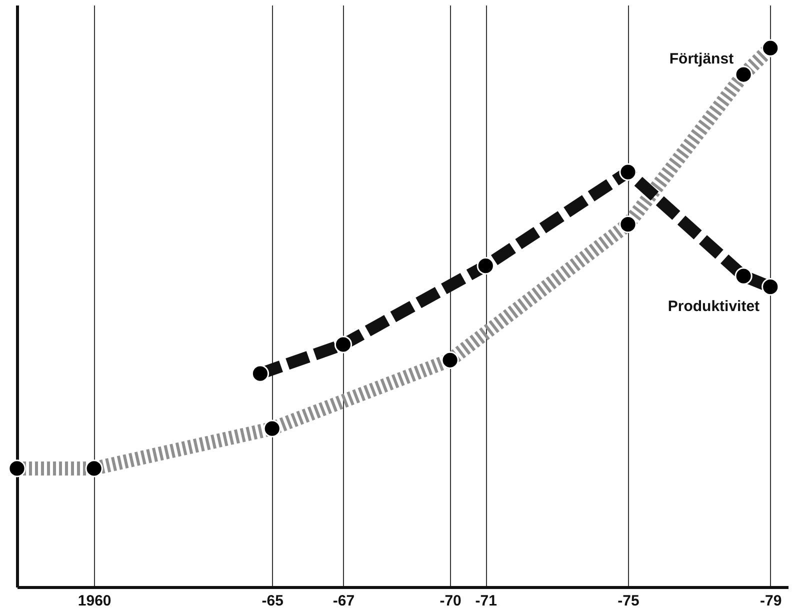 This screenshot has width=793, height=613. Describe the element at coordinates (701, 59) in the screenshot. I see `series-label: Förtjänst` at that location.